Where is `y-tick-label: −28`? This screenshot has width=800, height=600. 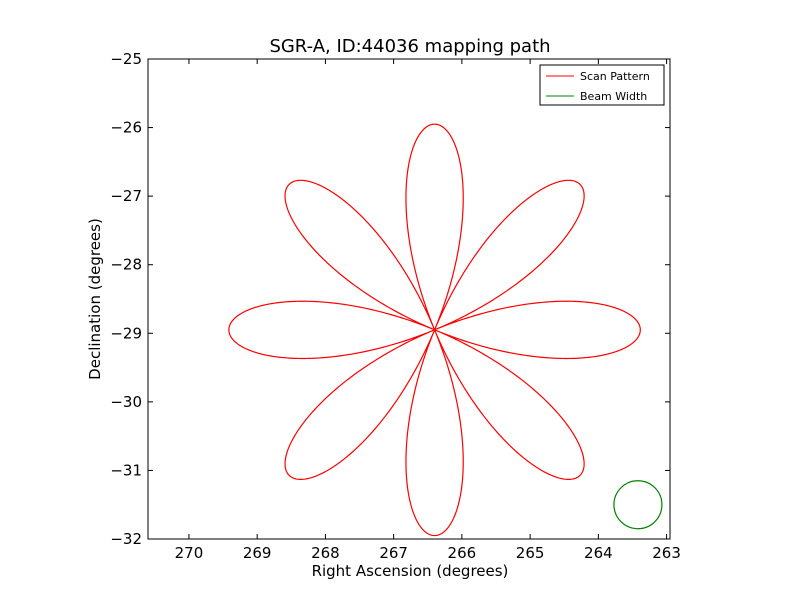
y-tick-label: −28 is located at coordinates (126, 265).